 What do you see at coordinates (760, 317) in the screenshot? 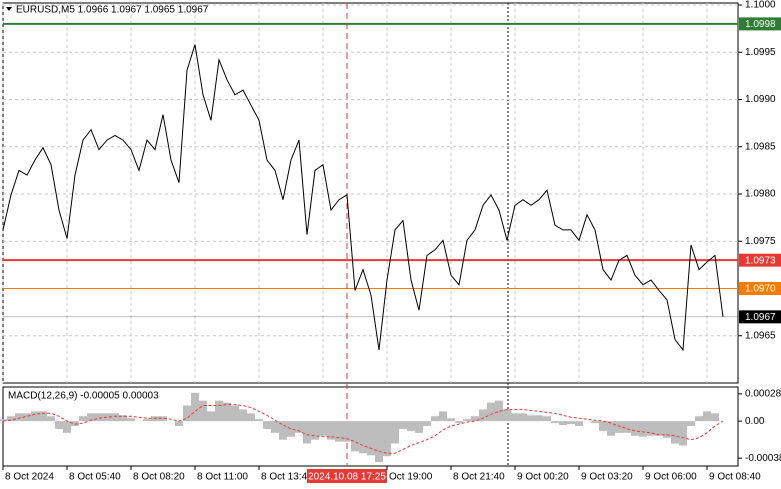
I see `level-label: 1.0967` at bounding box center [760, 317].